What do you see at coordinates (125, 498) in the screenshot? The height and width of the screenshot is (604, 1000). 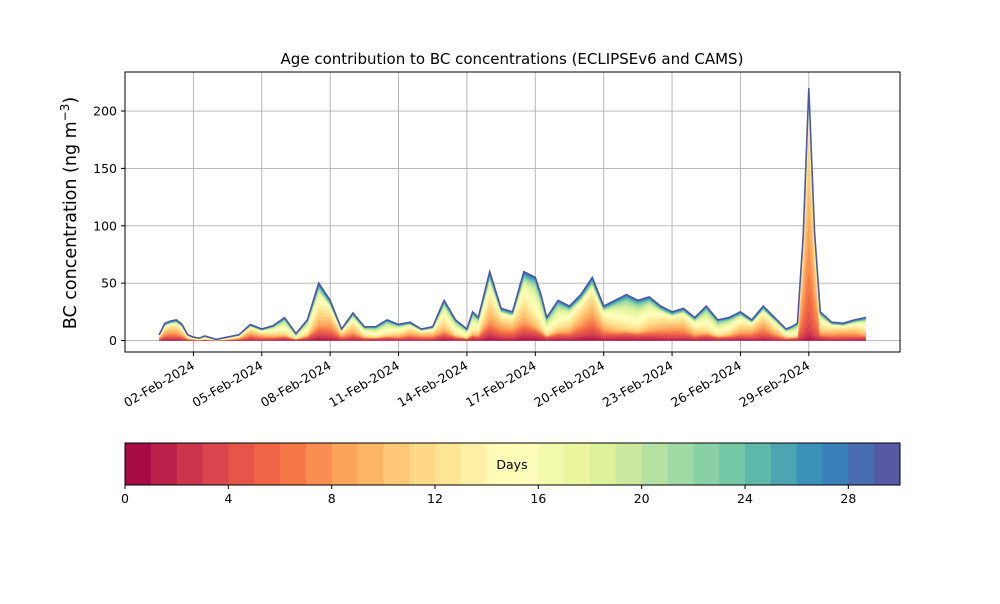 I see `colorbar-tick-label: 0` at bounding box center [125, 498].